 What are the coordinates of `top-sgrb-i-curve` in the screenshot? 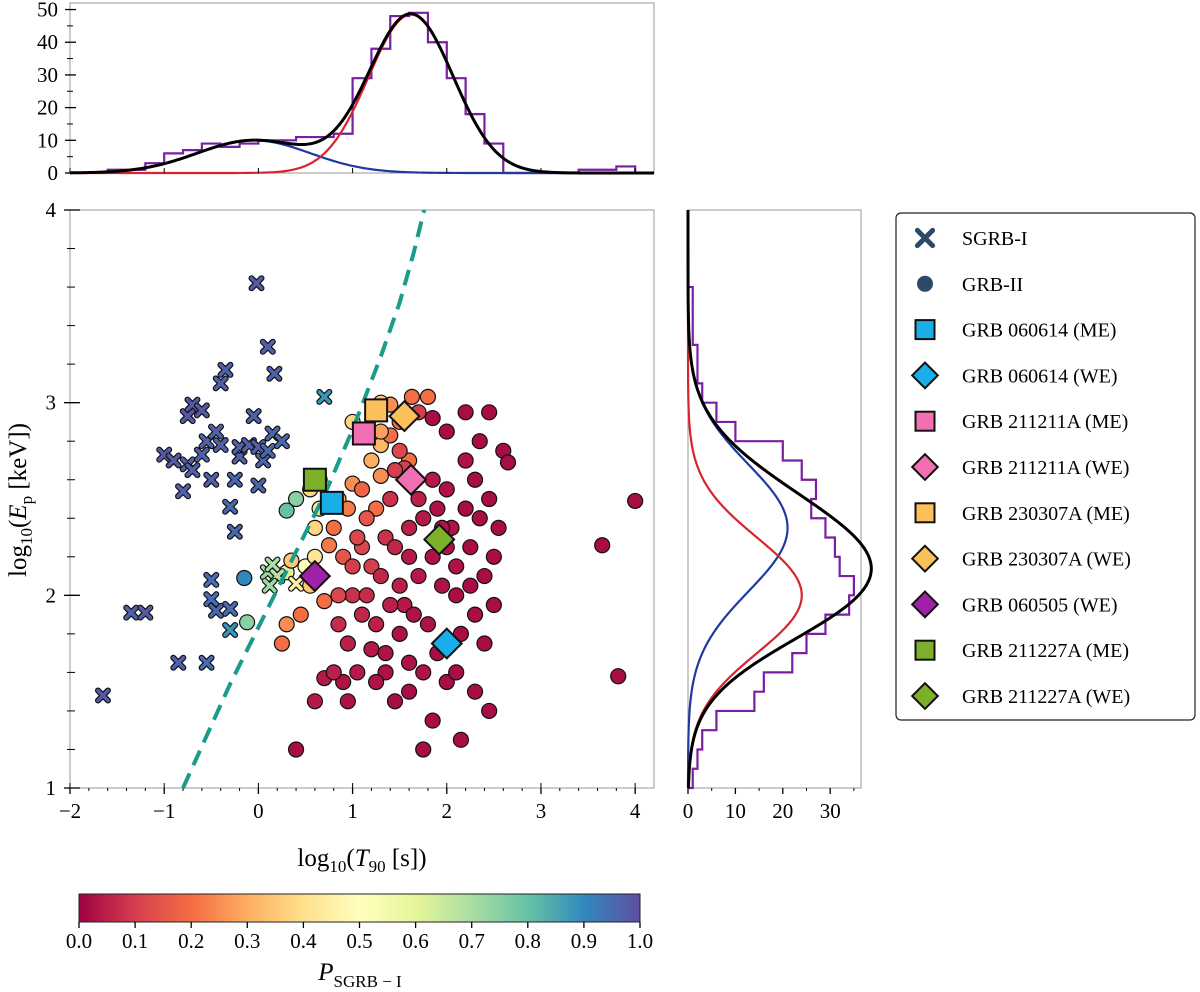 It's located at (361, 157).